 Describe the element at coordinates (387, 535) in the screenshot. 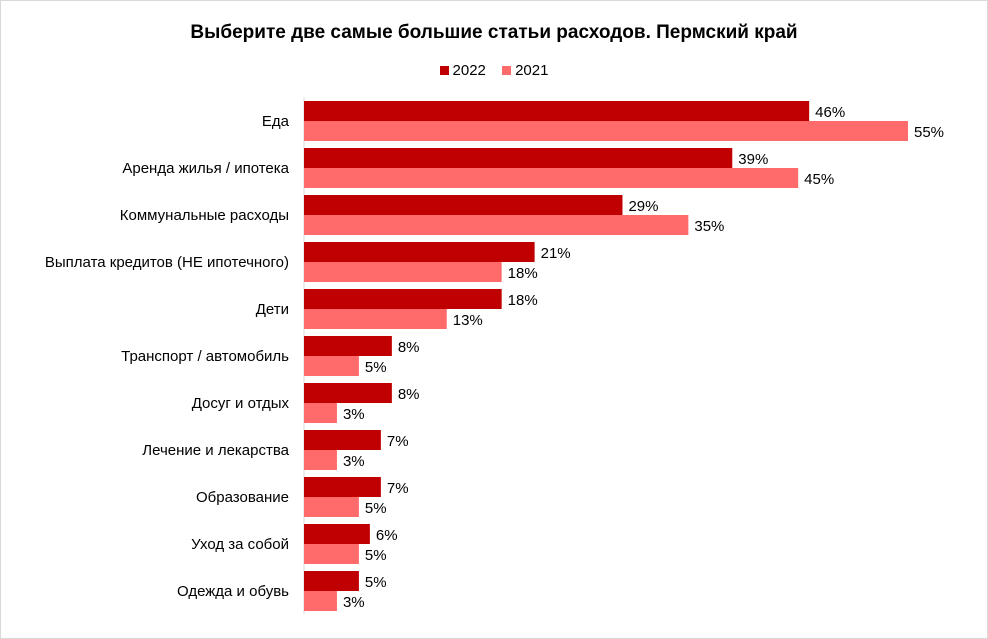

I see `data-label-2022-уход-за-собой: 6%` at that location.